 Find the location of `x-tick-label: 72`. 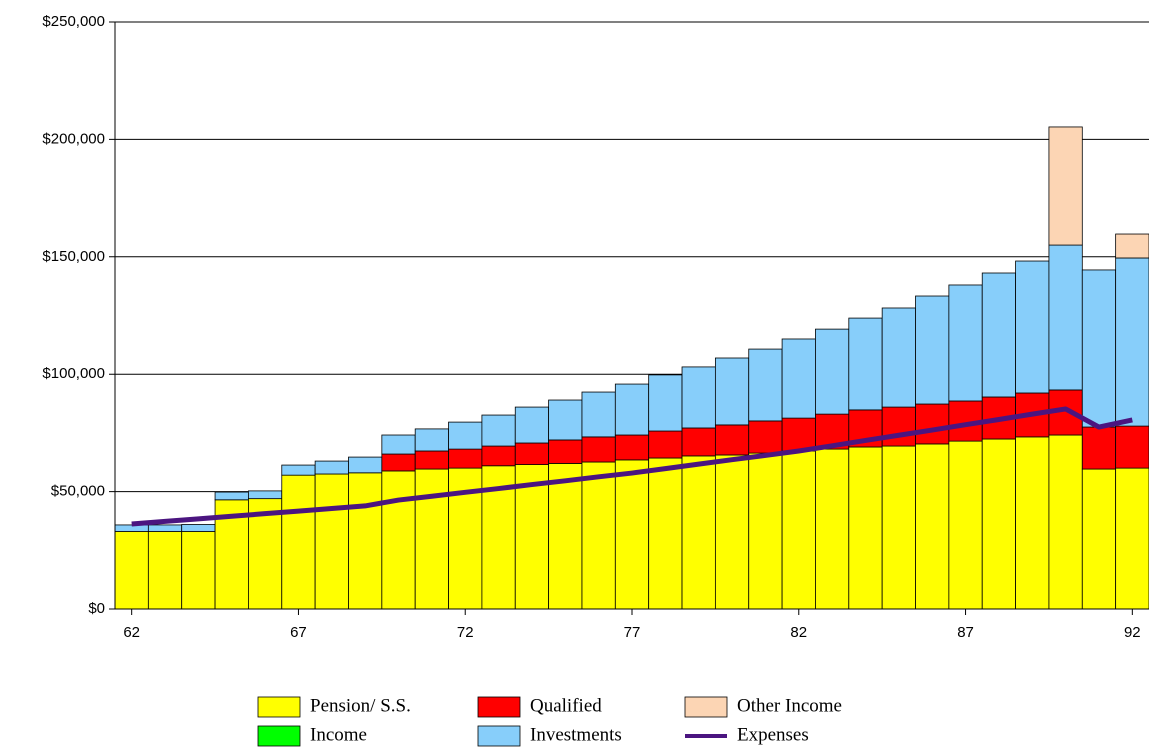

x-tick-label: 72 is located at coordinates (465, 632).